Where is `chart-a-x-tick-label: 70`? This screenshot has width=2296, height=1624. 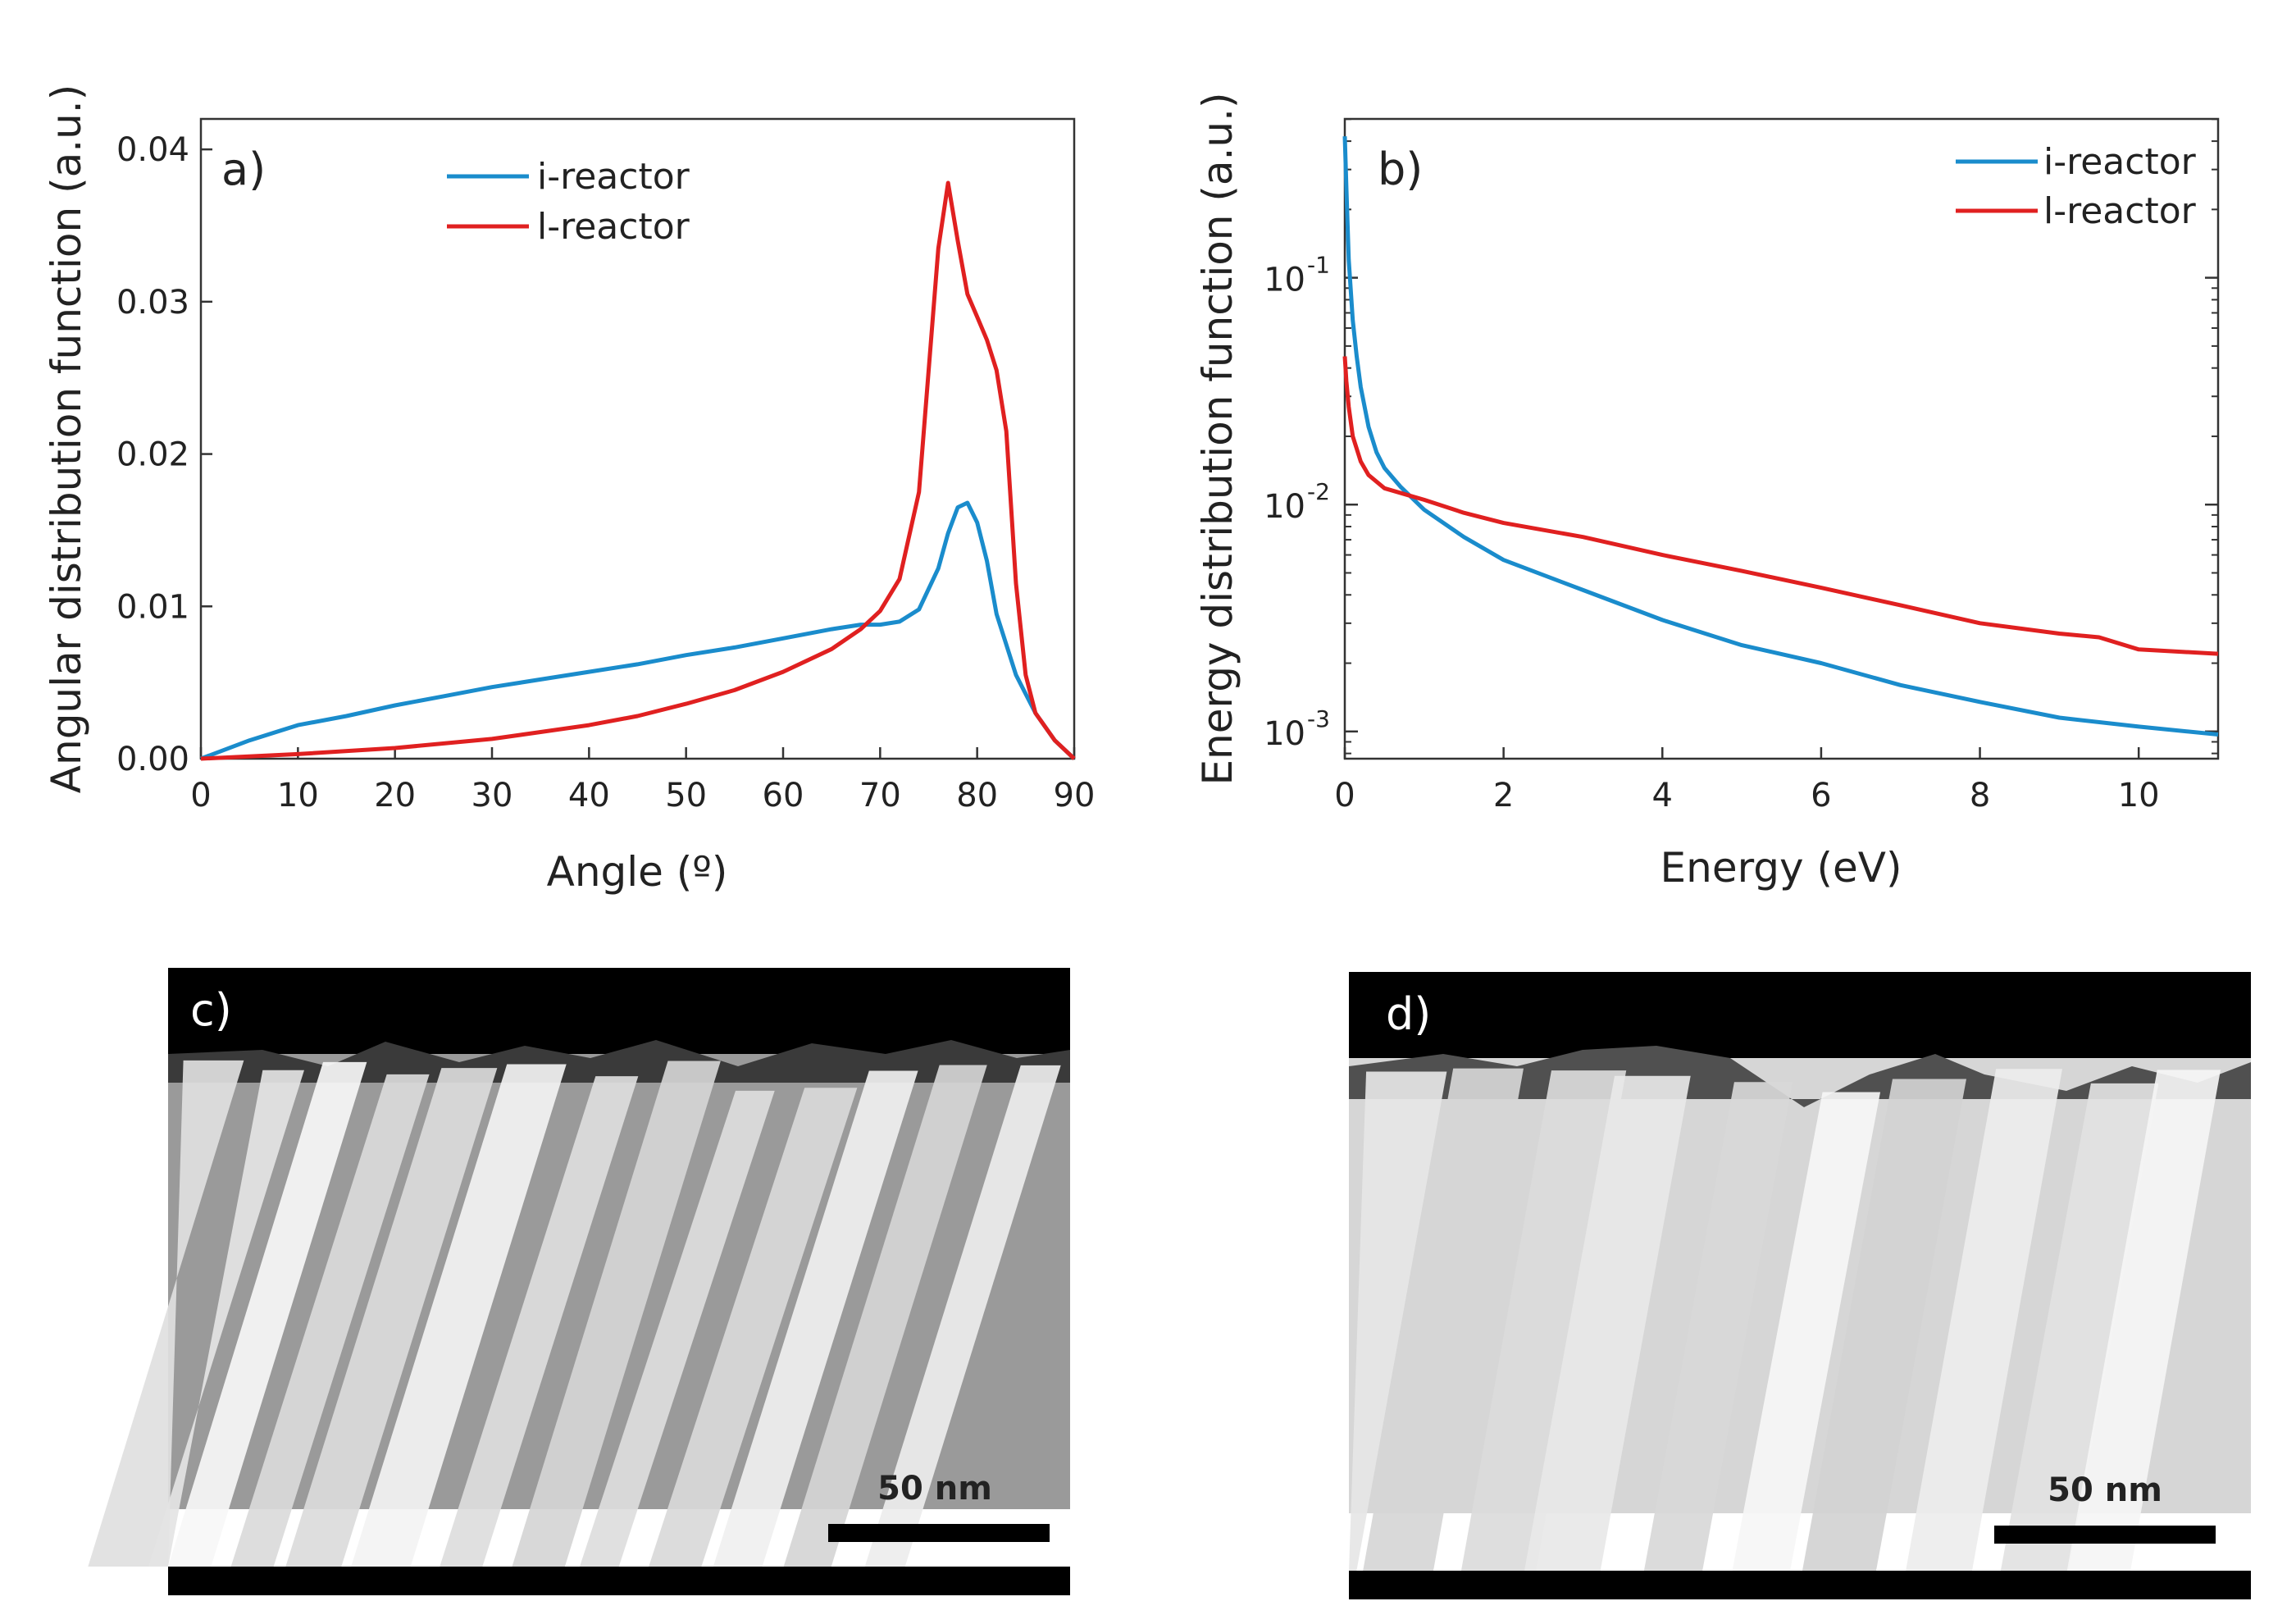
chart-a-x-tick-label: 70 is located at coordinates (880, 795).